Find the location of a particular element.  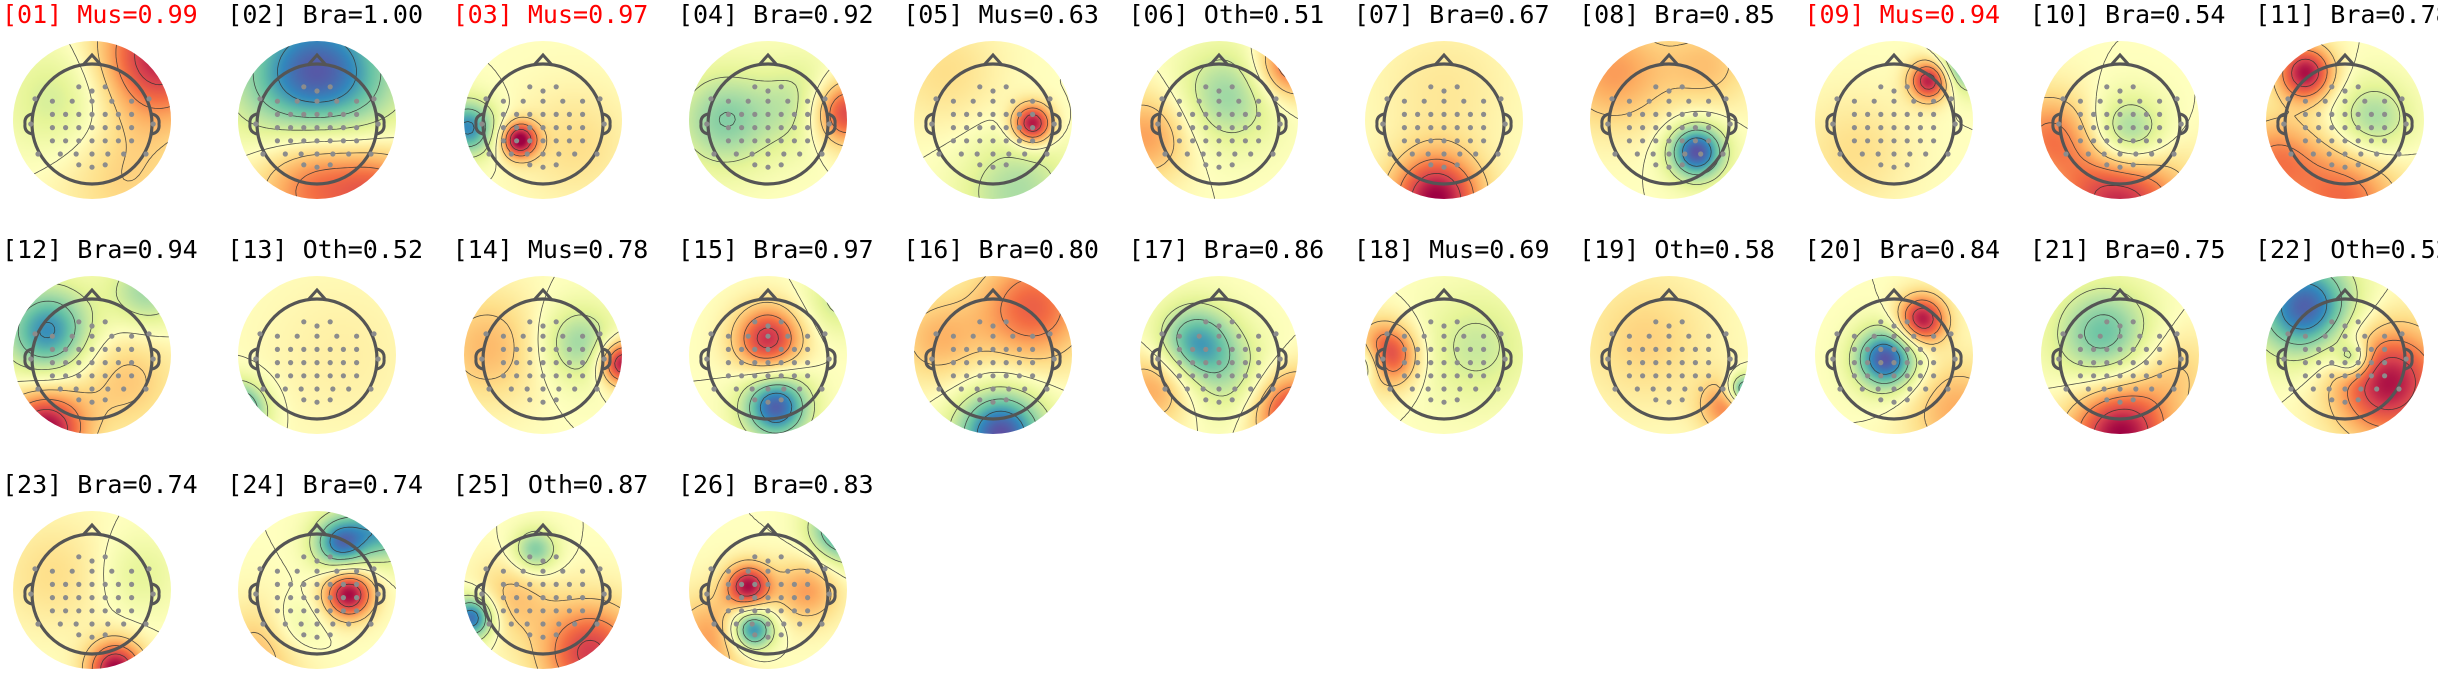

component-label: [19] Oth=0.58 is located at coordinates (1677, 250).